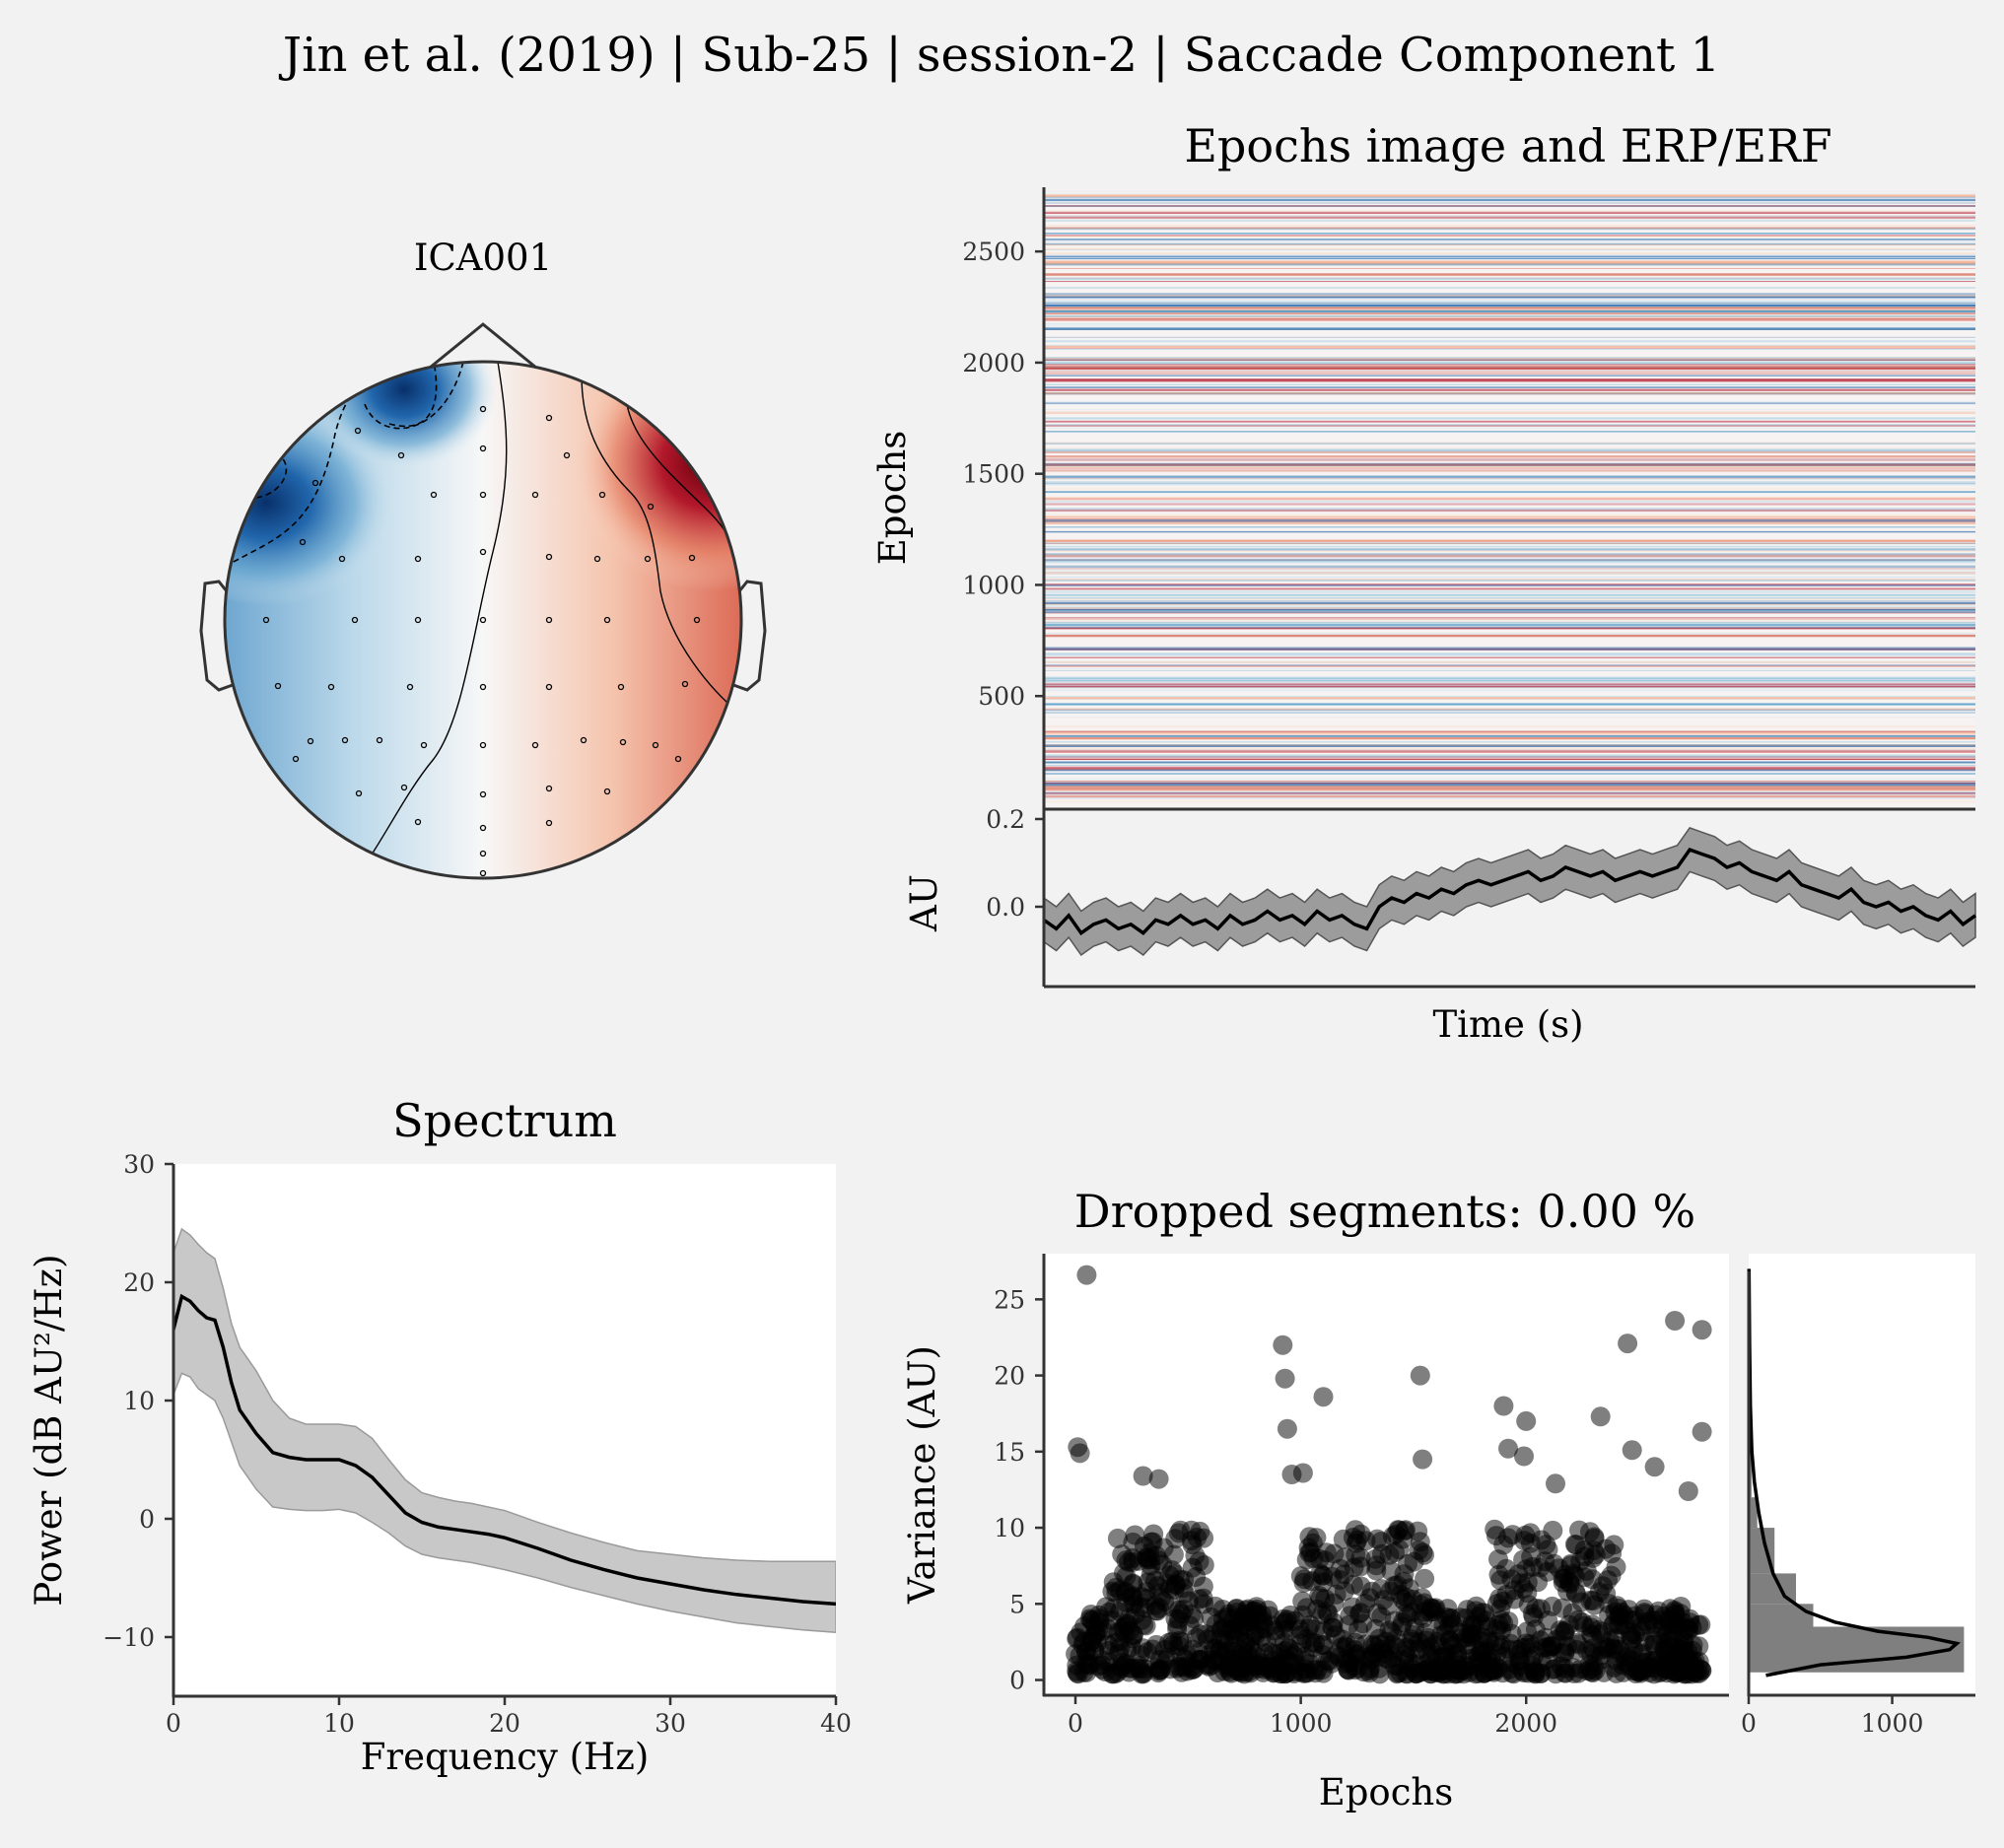 The width and height of the screenshot is (2004, 1848). What do you see at coordinates (216, 636) in the screenshot?
I see `topomap-left-ear` at bounding box center [216, 636].